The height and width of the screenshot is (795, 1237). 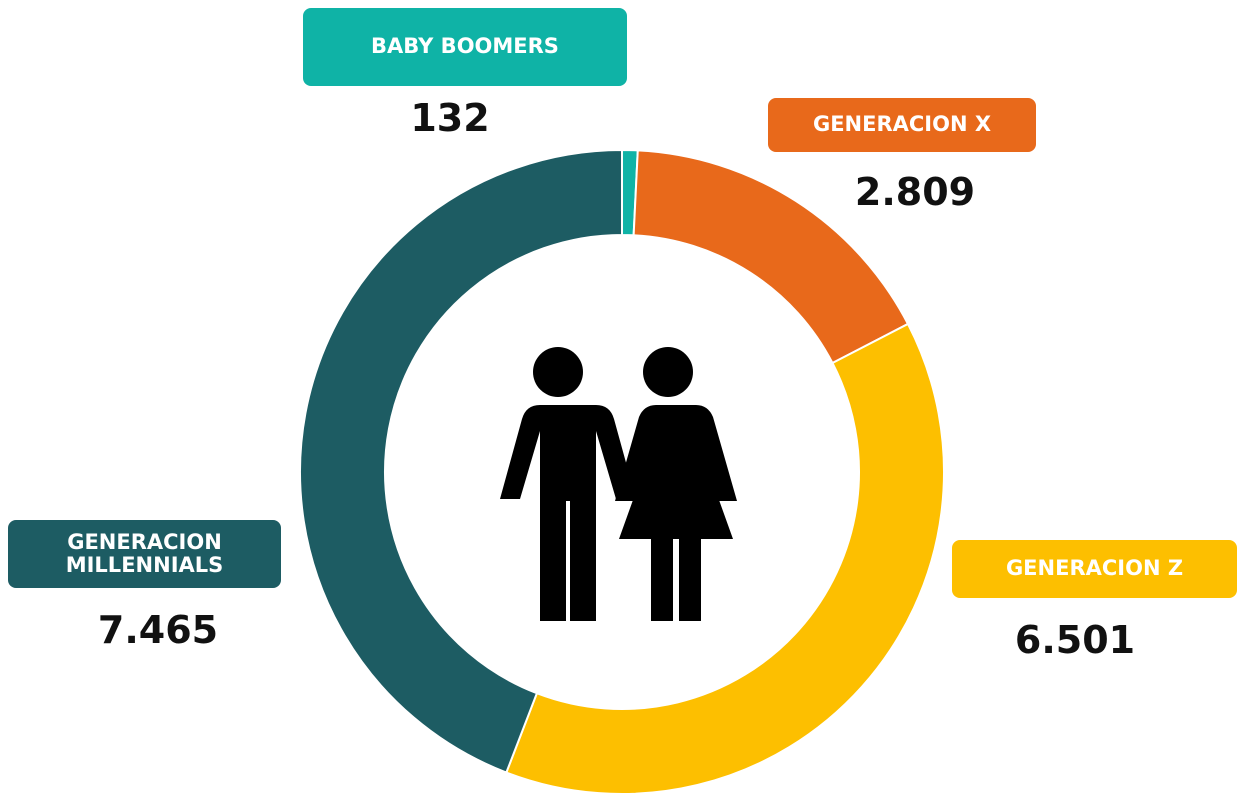 I want to click on value-label: 6.501, so click(x=1075, y=640).